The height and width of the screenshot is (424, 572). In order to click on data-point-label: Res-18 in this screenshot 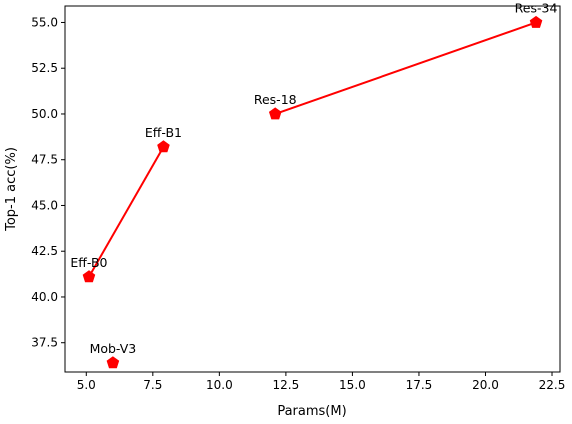, I will do `click(275, 99)`.